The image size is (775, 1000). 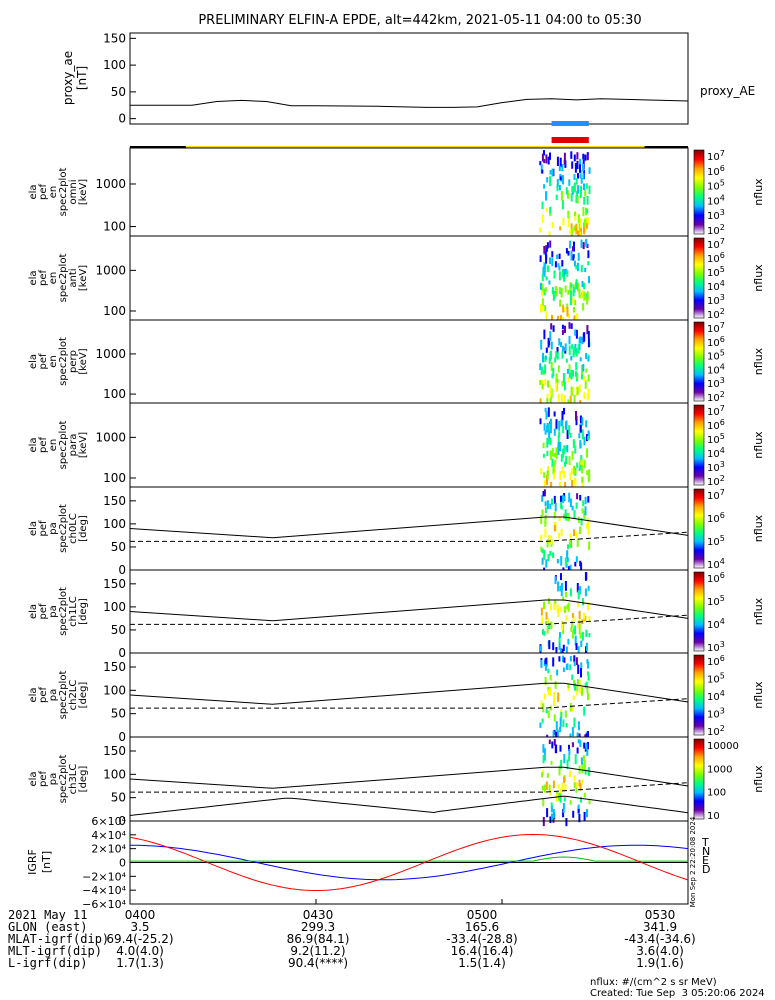 I want to click on spectrogram-cells-anti, so click(x=564, y=282).